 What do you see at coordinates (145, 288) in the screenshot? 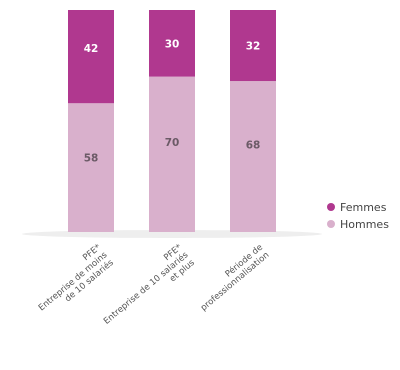
I see `category-label-2-line-2: Entreprise de 10 salariés` at bounding box center [145, 288].